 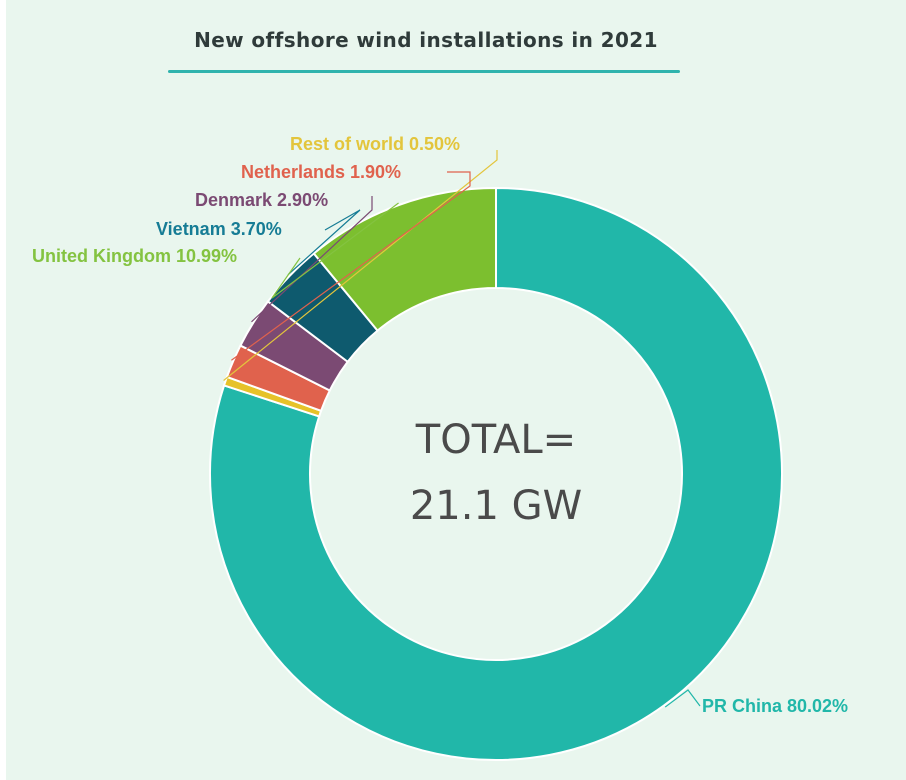 What do you see at coordinates (496, 506) in the screenshot?
I see `center-total-value: 21.1 GW` at bounding box center [496, 506].